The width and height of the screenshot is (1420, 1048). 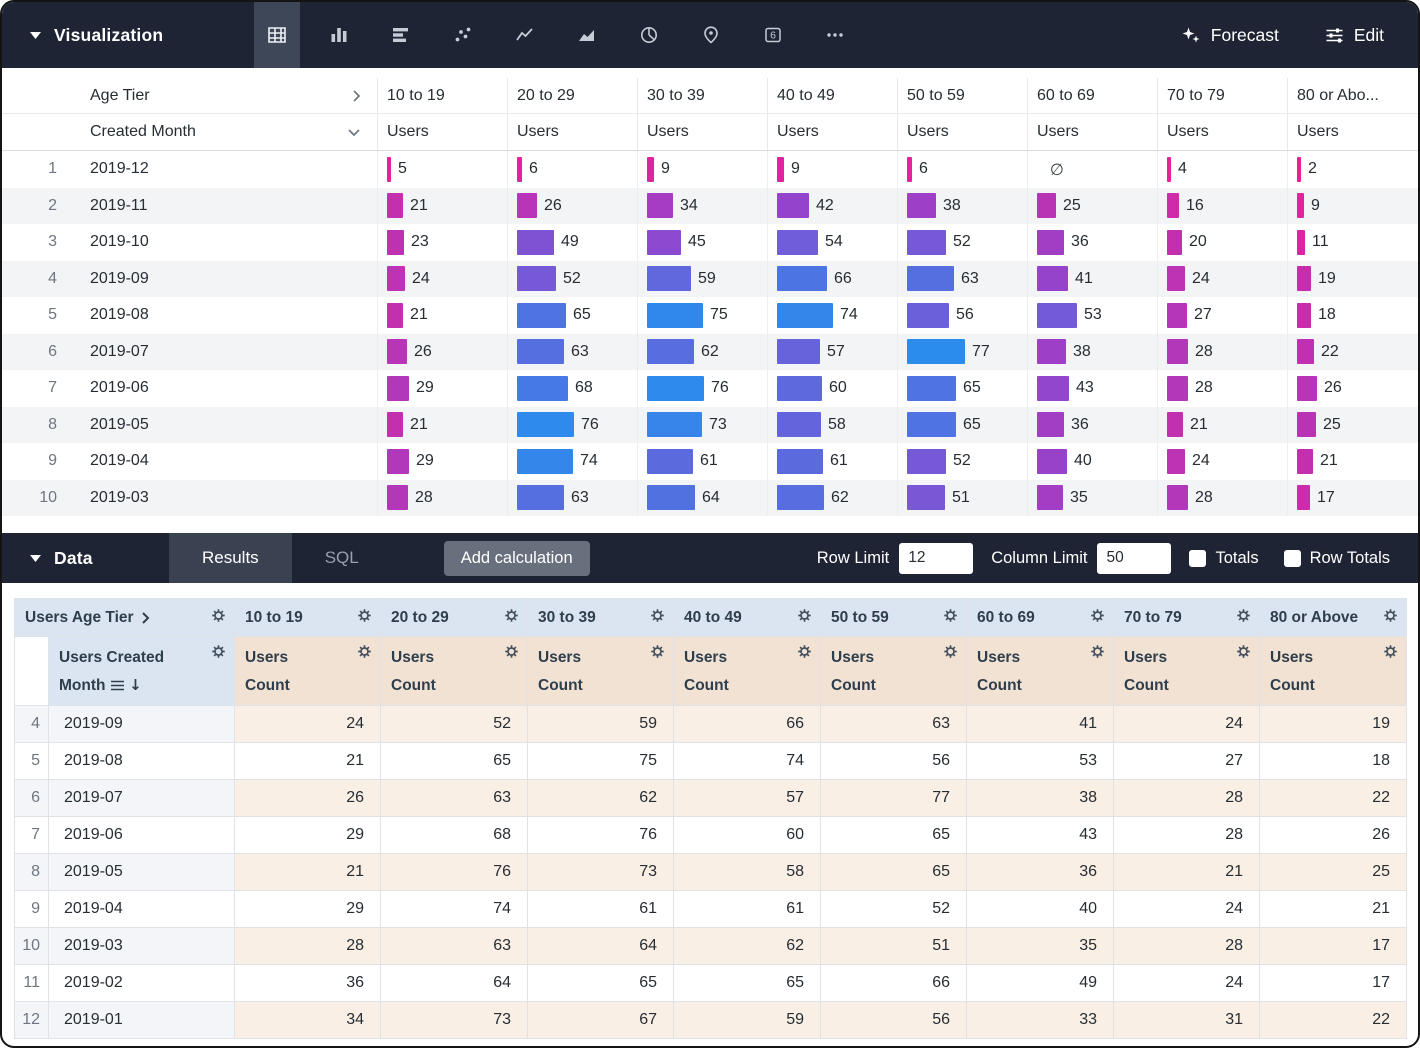 I want to click on measure-cell: 18, so click(x=1352, y=315).